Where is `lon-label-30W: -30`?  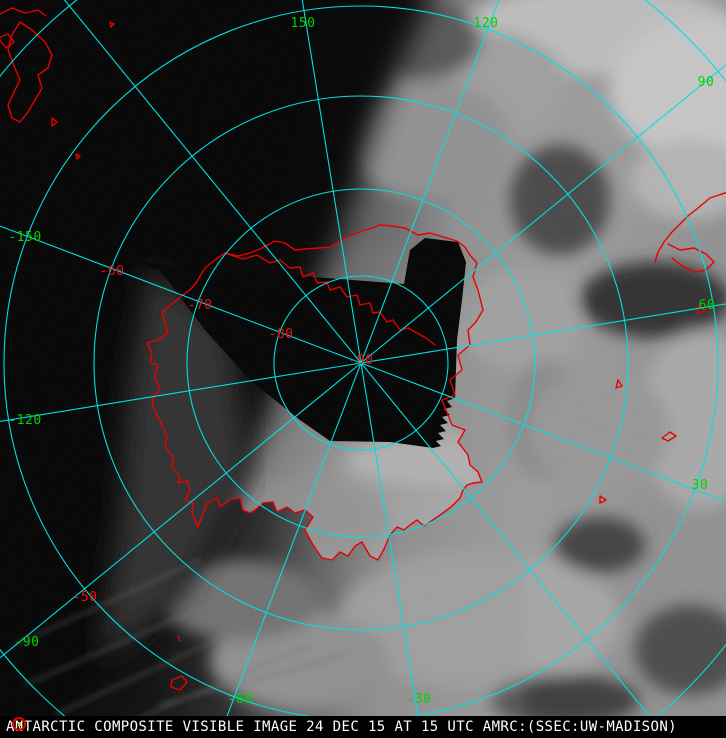
lon-label-30W: -30 is located at coordinates (419, 699).